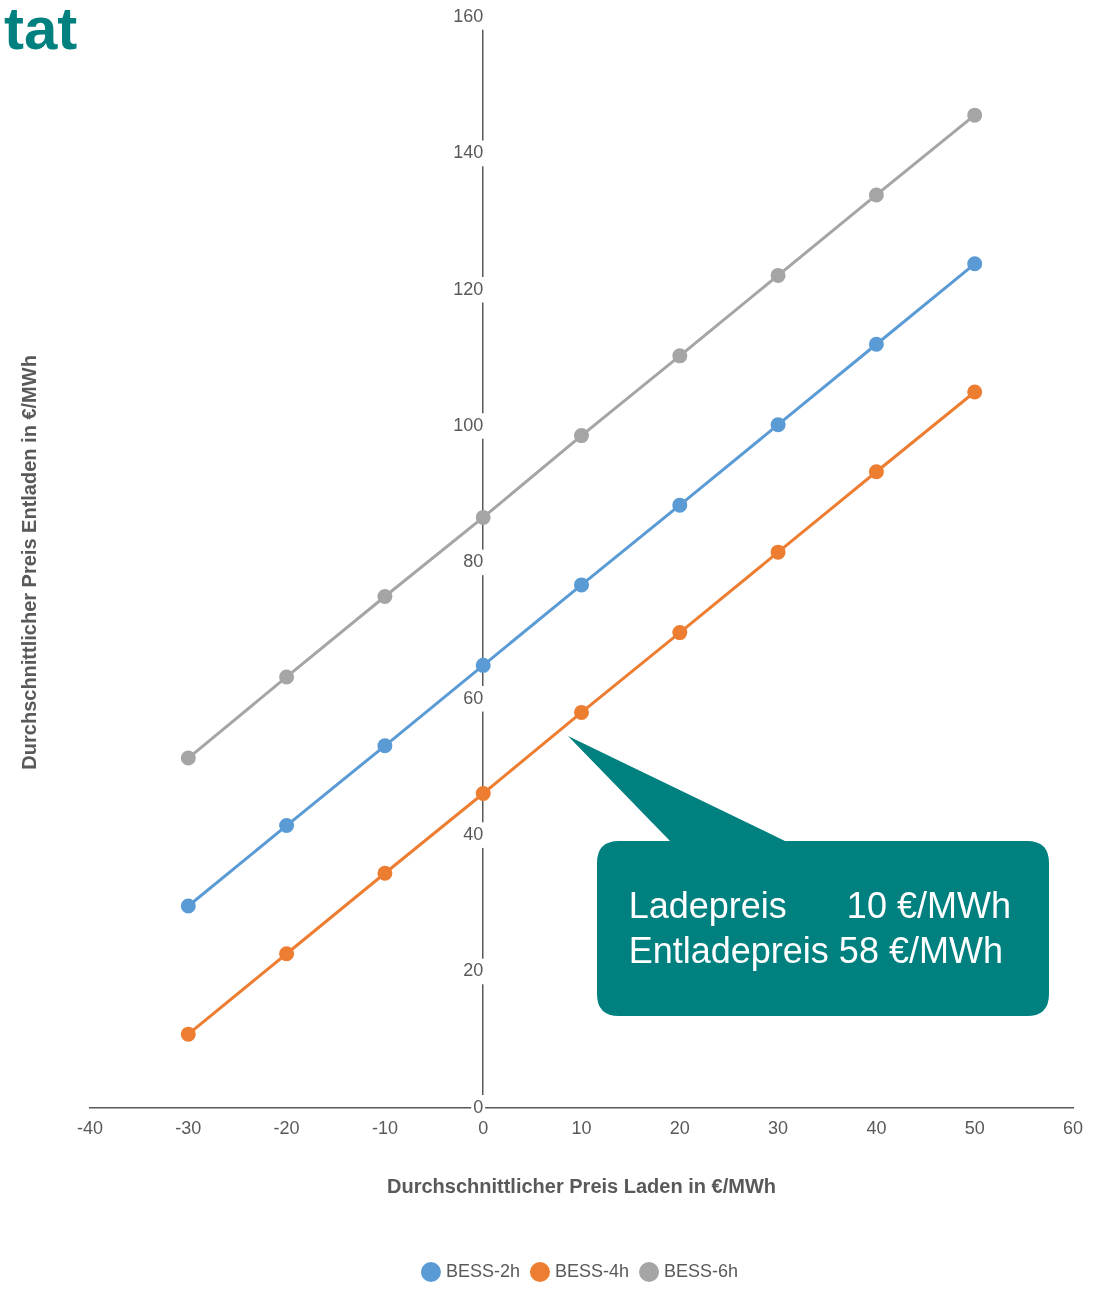  Describe the element at coordinates (482, 1270) in the screenshot. I see `legend-label: BESS-2h` at that location.